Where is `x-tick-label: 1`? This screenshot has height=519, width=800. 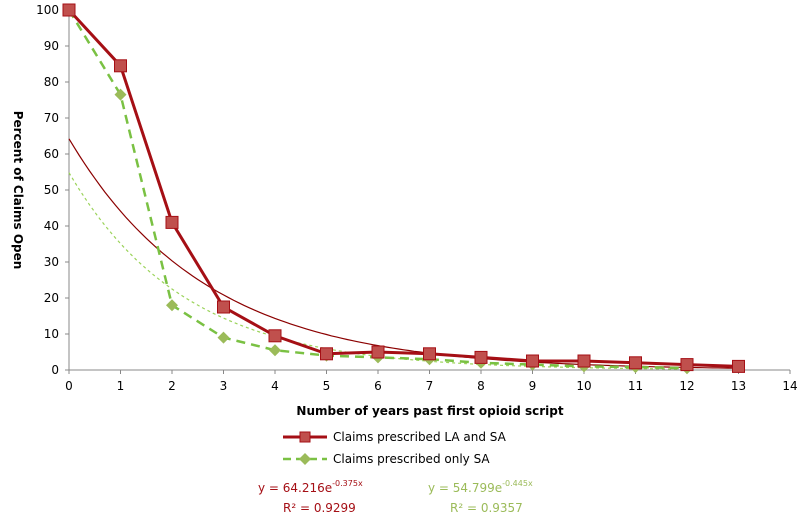 x-tick-label: 1 is located at coordinates (121, 386).